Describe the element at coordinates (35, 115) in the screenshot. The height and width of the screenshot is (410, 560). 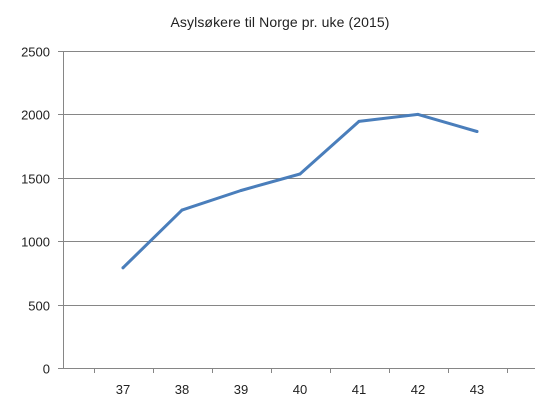
I see `y-tick-label: 2000` at that location.